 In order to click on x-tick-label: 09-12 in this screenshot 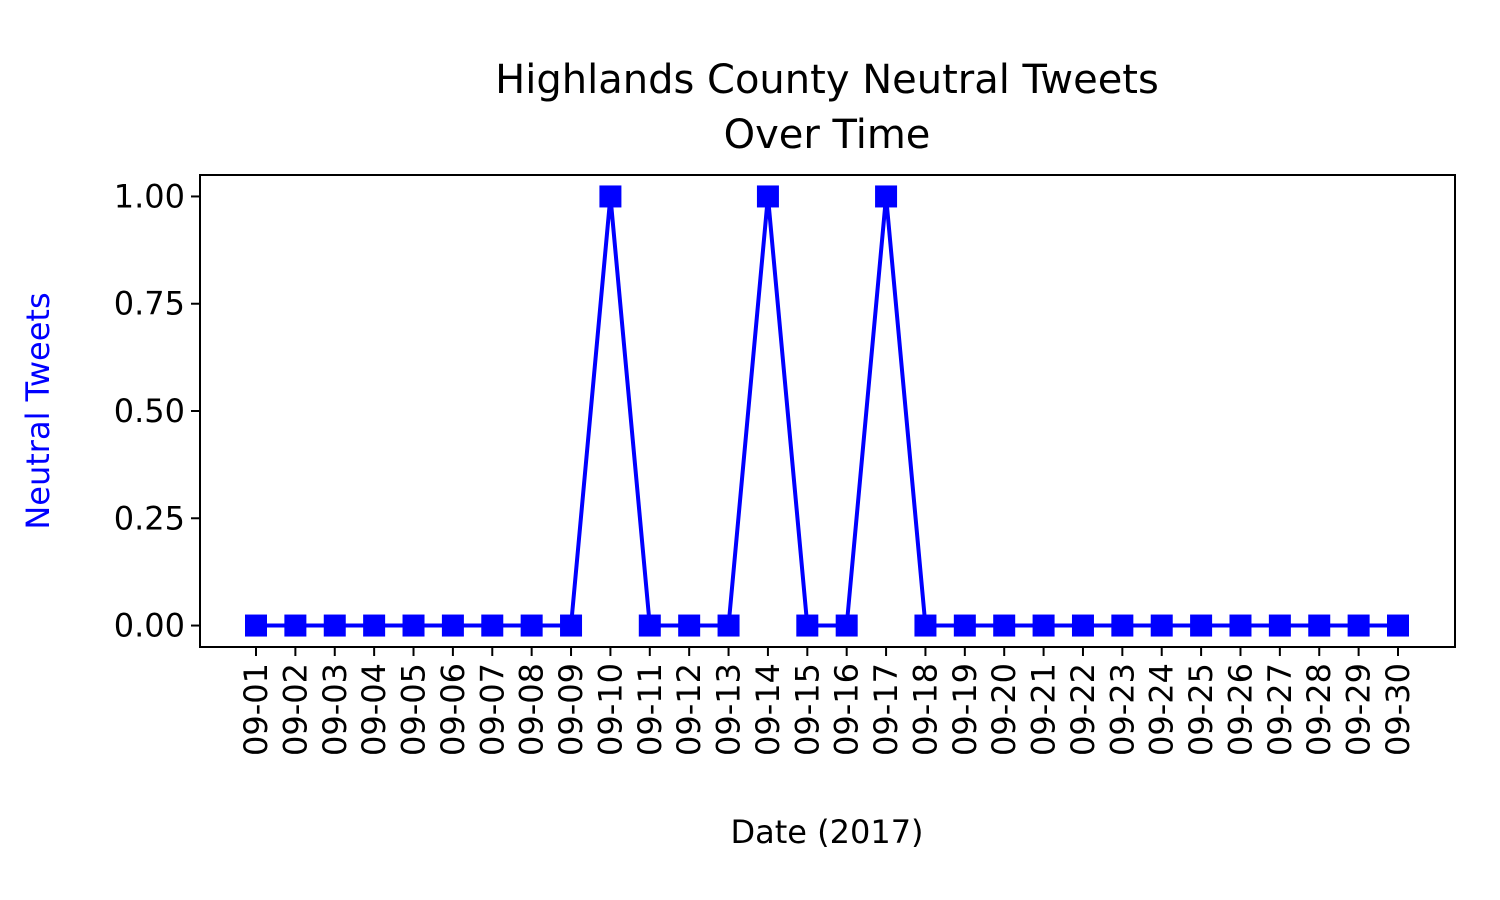, I will do `click(689, 709)`.